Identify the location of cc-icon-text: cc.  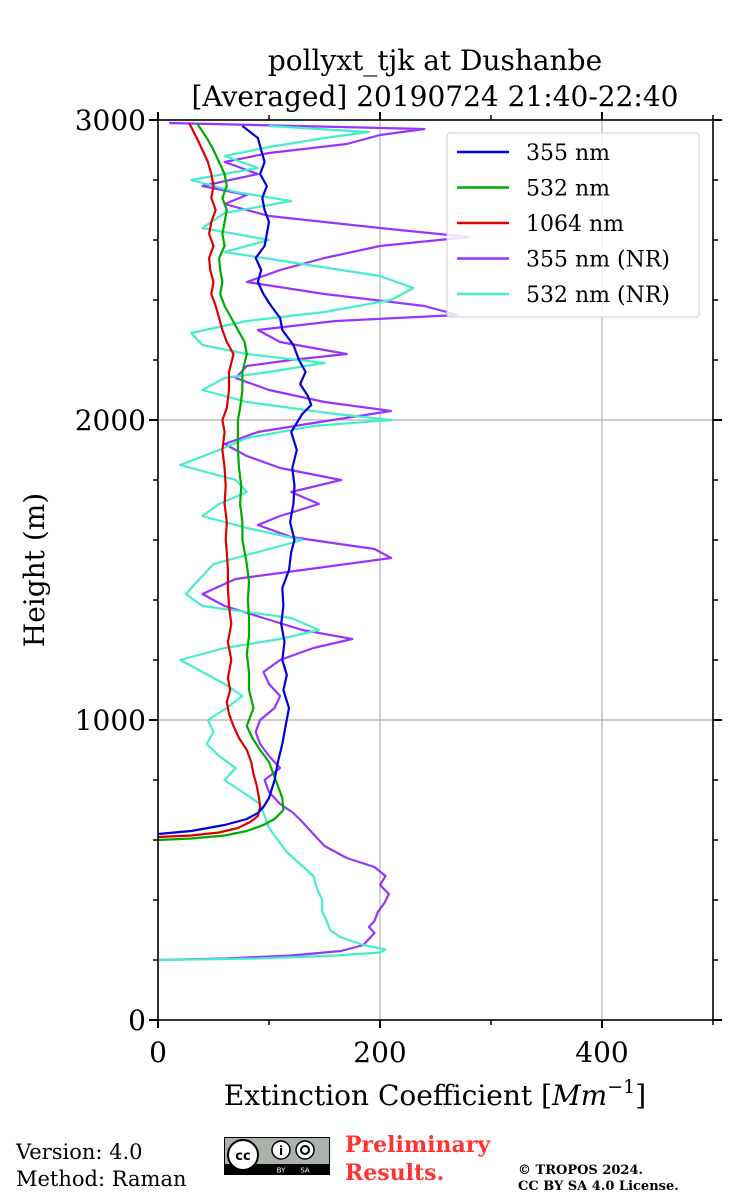
(242, 1156).